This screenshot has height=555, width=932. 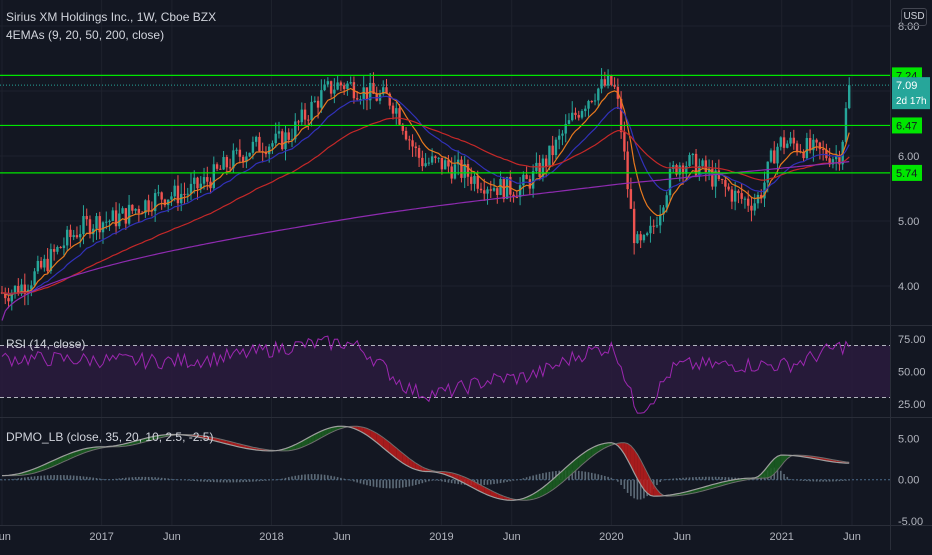 I want to click on indicator-legend: 4EMAs (9, 20, 50, 200, close), so click(x=85, y=35).